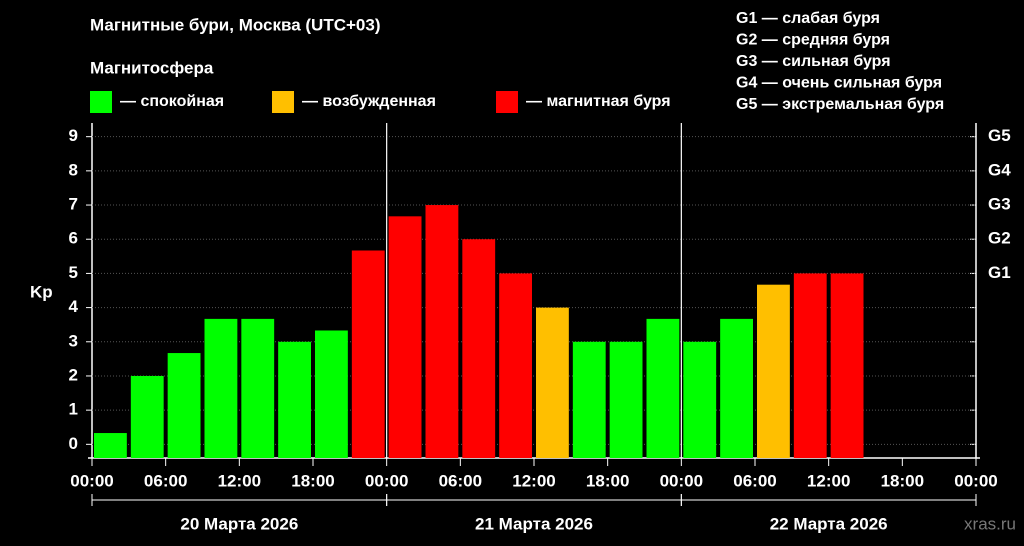  What do you see at coordinates (829, 523) in the screenshot?
I see `day-label: 22 Марта 2026` at bounding box center [829, 523].